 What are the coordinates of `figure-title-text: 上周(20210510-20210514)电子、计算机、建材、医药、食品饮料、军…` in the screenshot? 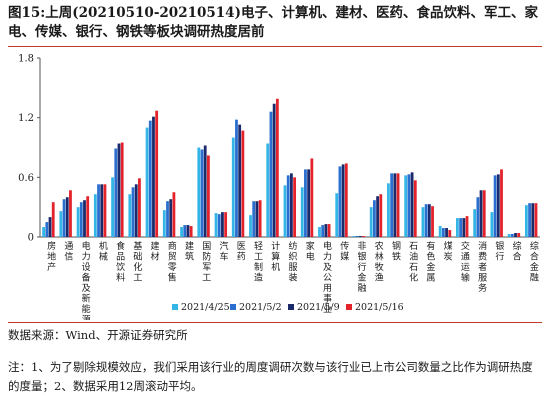 It's located at (273, 22).